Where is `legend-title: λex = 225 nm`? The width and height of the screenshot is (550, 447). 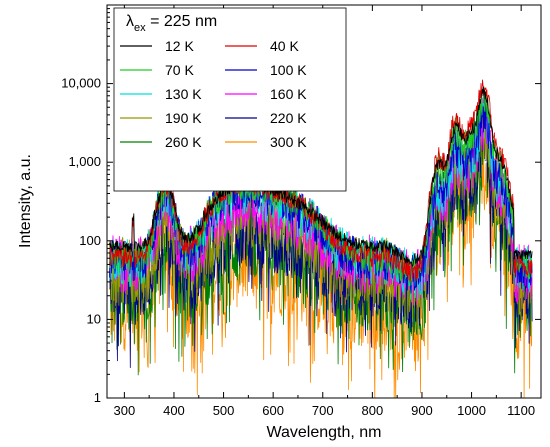 legend-title: λex = 225 nm is located at coordinates (171, 23).